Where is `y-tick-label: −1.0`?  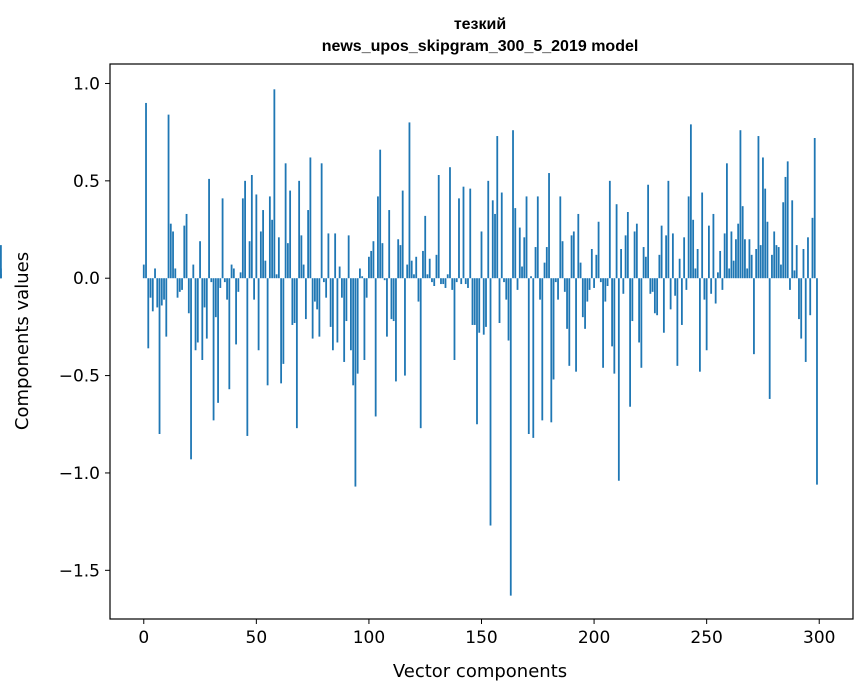
y-tick-label: −1.0 is located at coordinates (79, 474).